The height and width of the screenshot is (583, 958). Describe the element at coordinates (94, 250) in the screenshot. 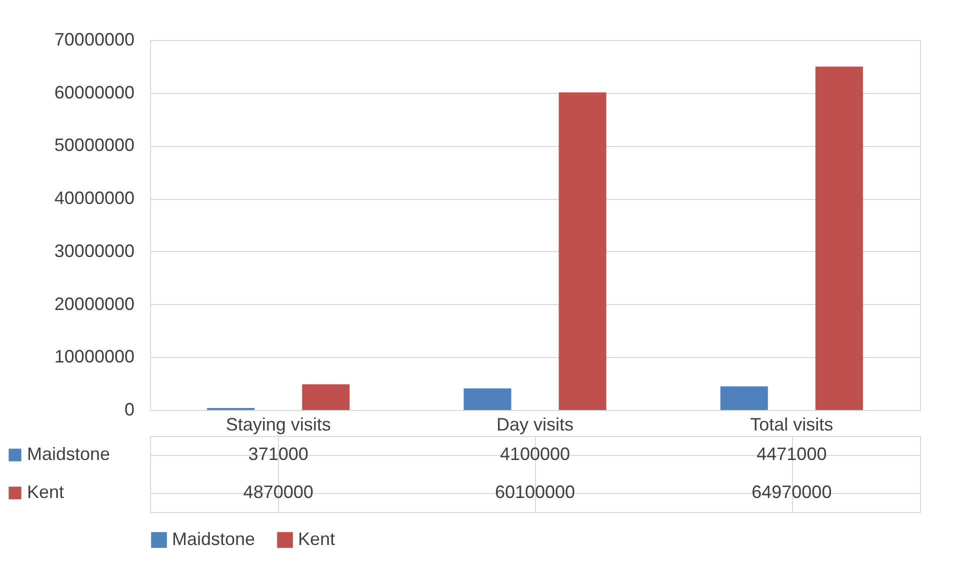

I see `y-tick-label: 30000000` at that location.